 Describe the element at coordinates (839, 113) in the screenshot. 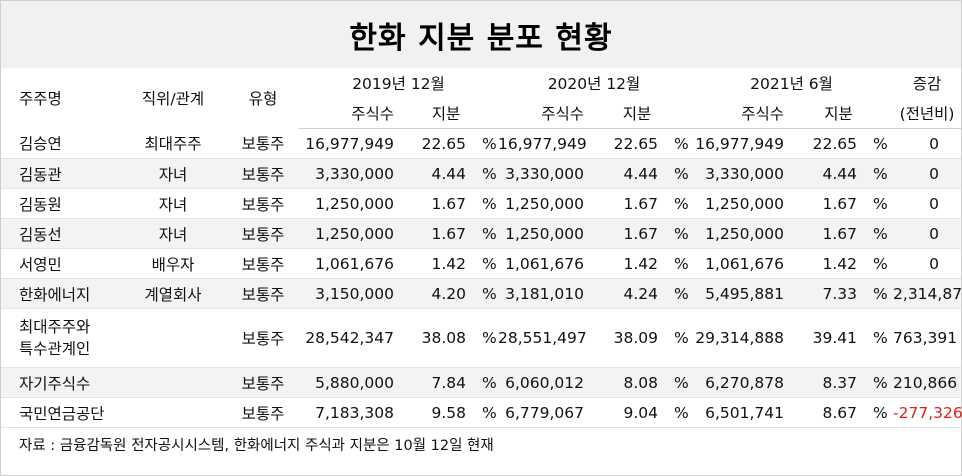

I see `col-header-stake-2021: 지분` at that location.